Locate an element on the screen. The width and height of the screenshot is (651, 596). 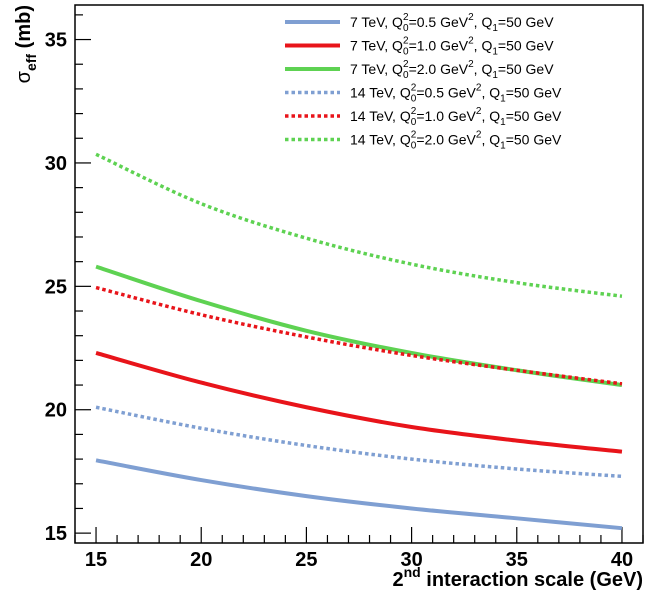
y-tick-label: 30 is located at coordinates (56, 164).